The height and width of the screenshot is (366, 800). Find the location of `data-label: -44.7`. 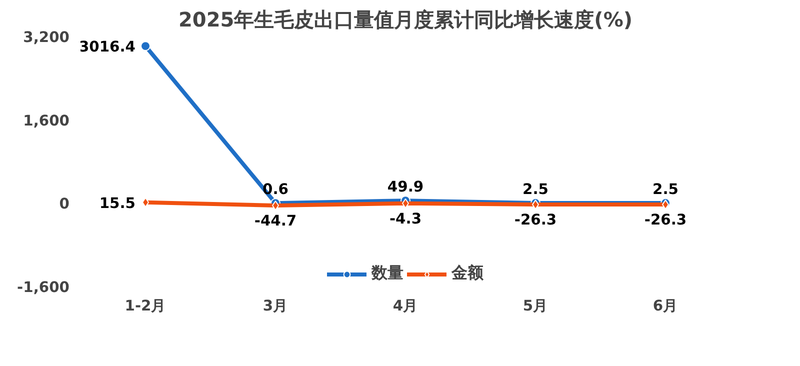

data-label: -44.7 is located at coordinates (275, 221).